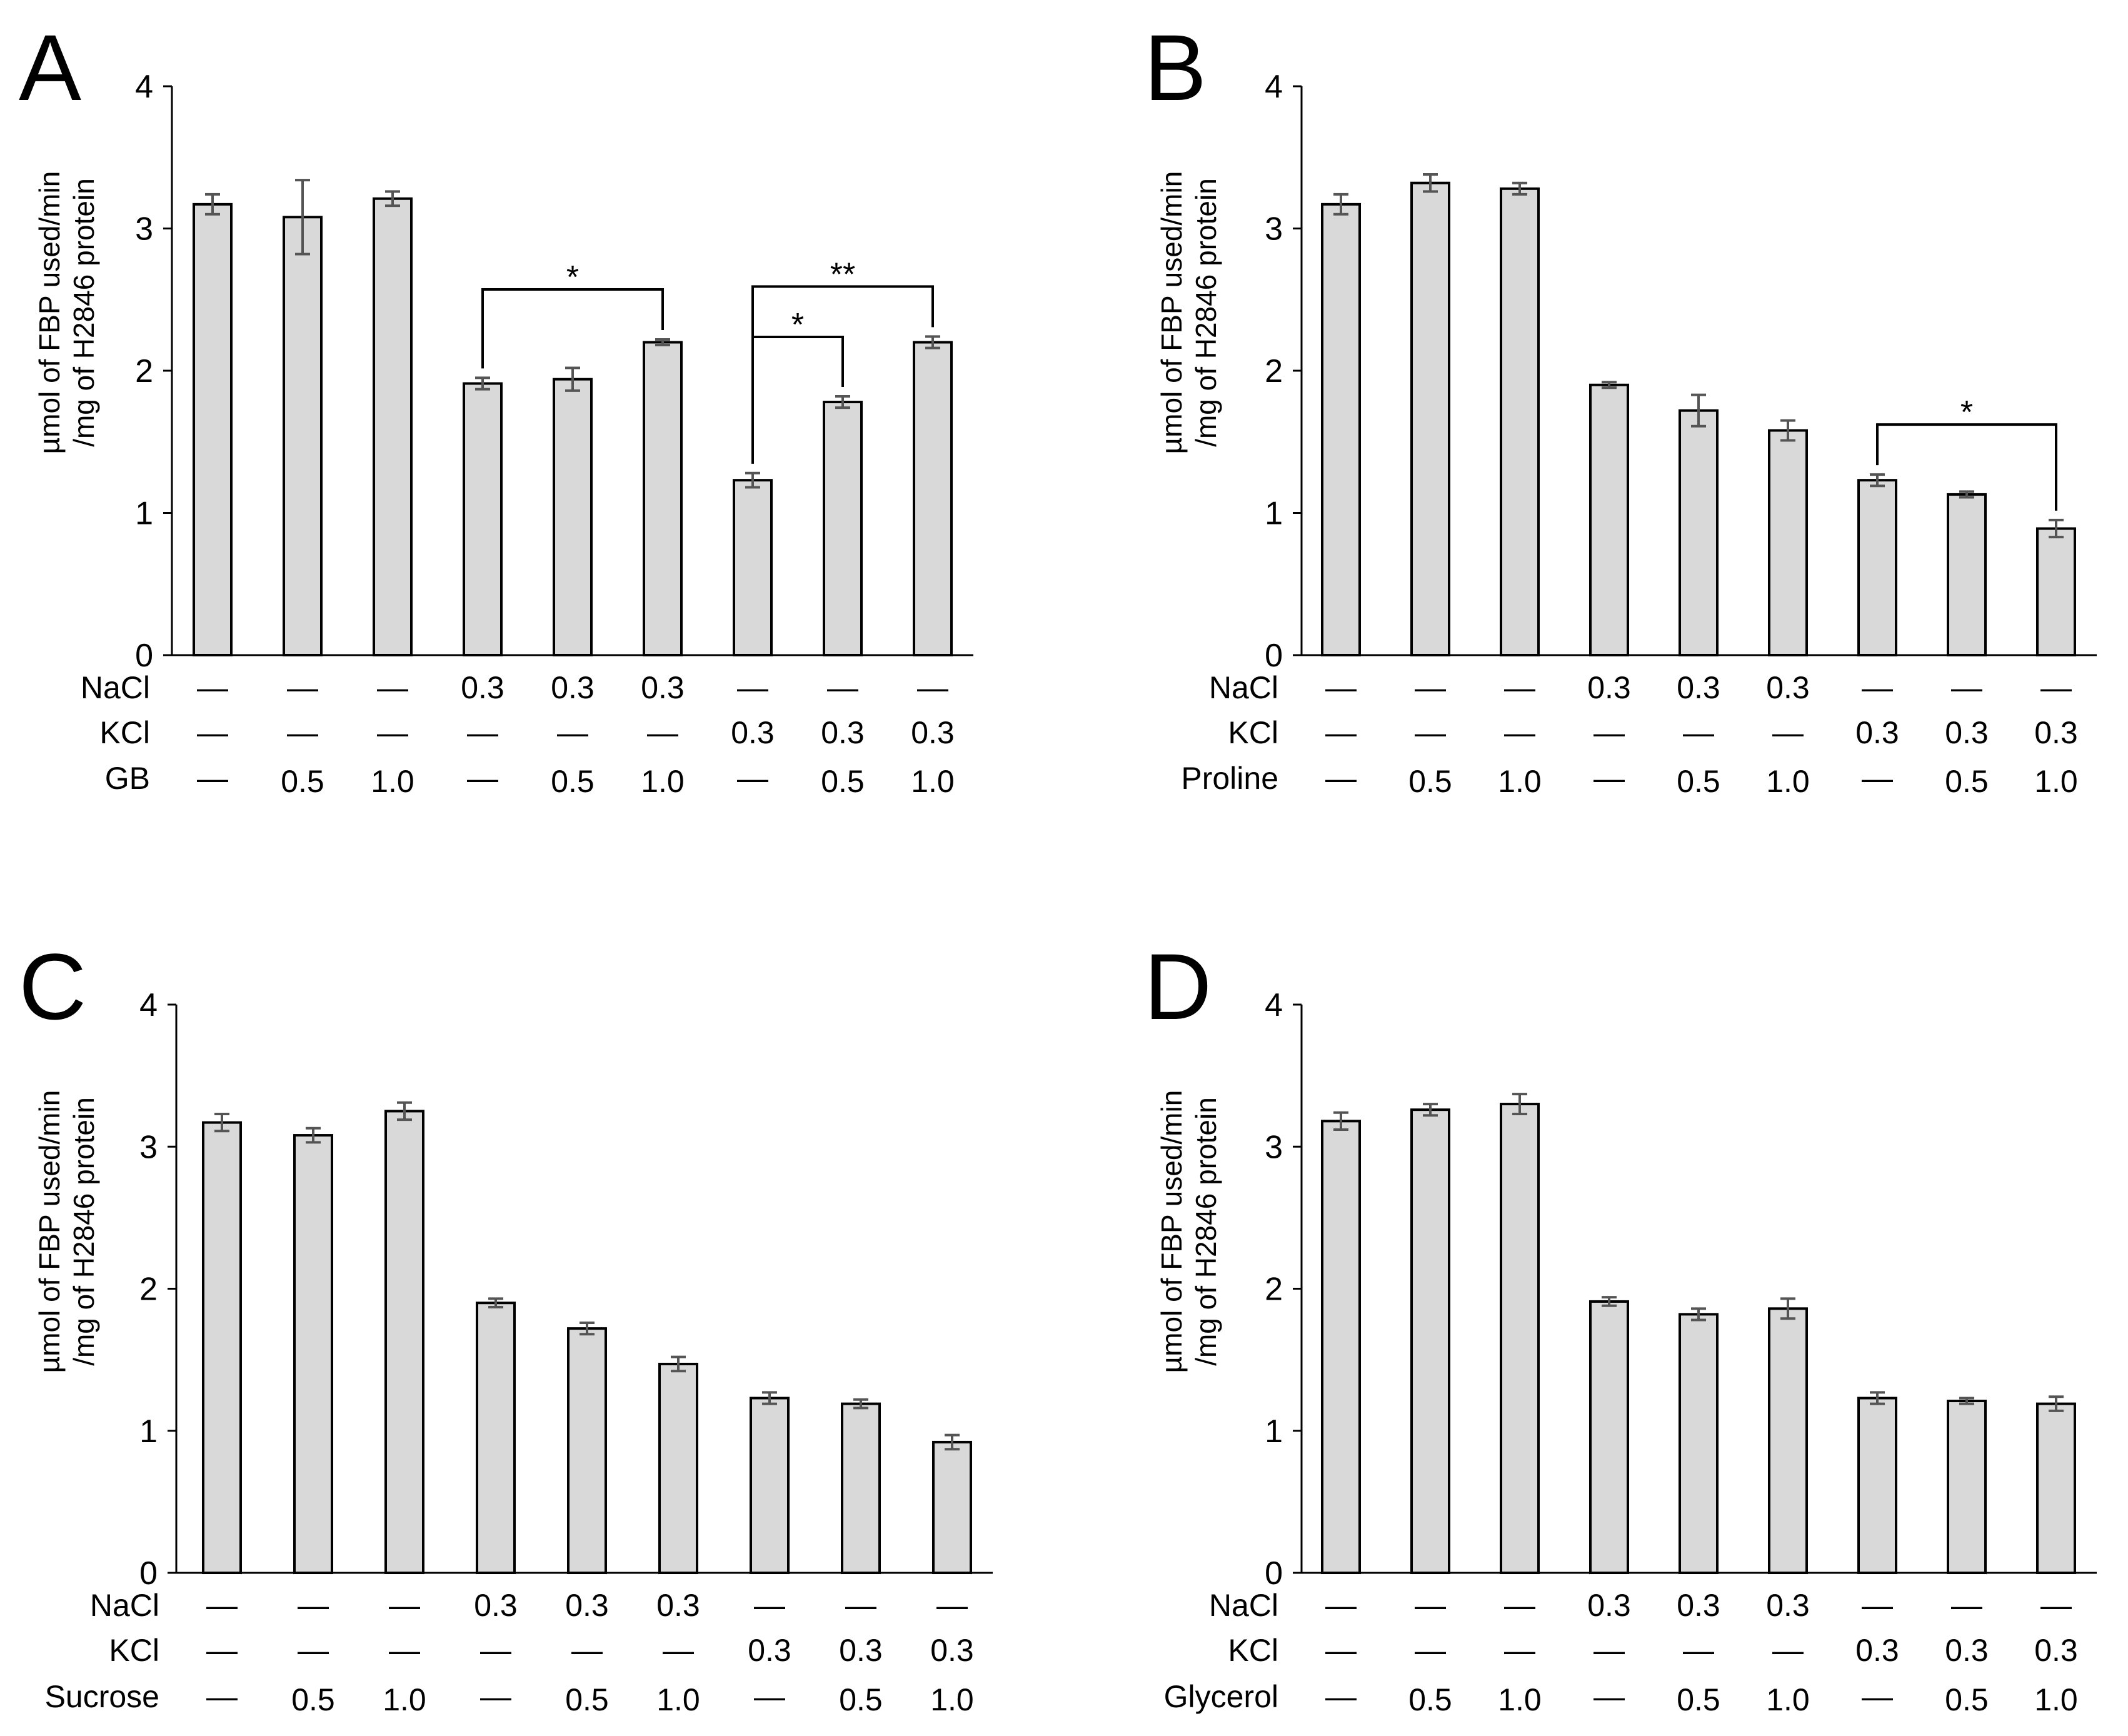 This screenshot has height=1736, width=2128. Describe the element at coordinates (1175, 67) in the screenshot. I see `panel-letter: B` at that location.